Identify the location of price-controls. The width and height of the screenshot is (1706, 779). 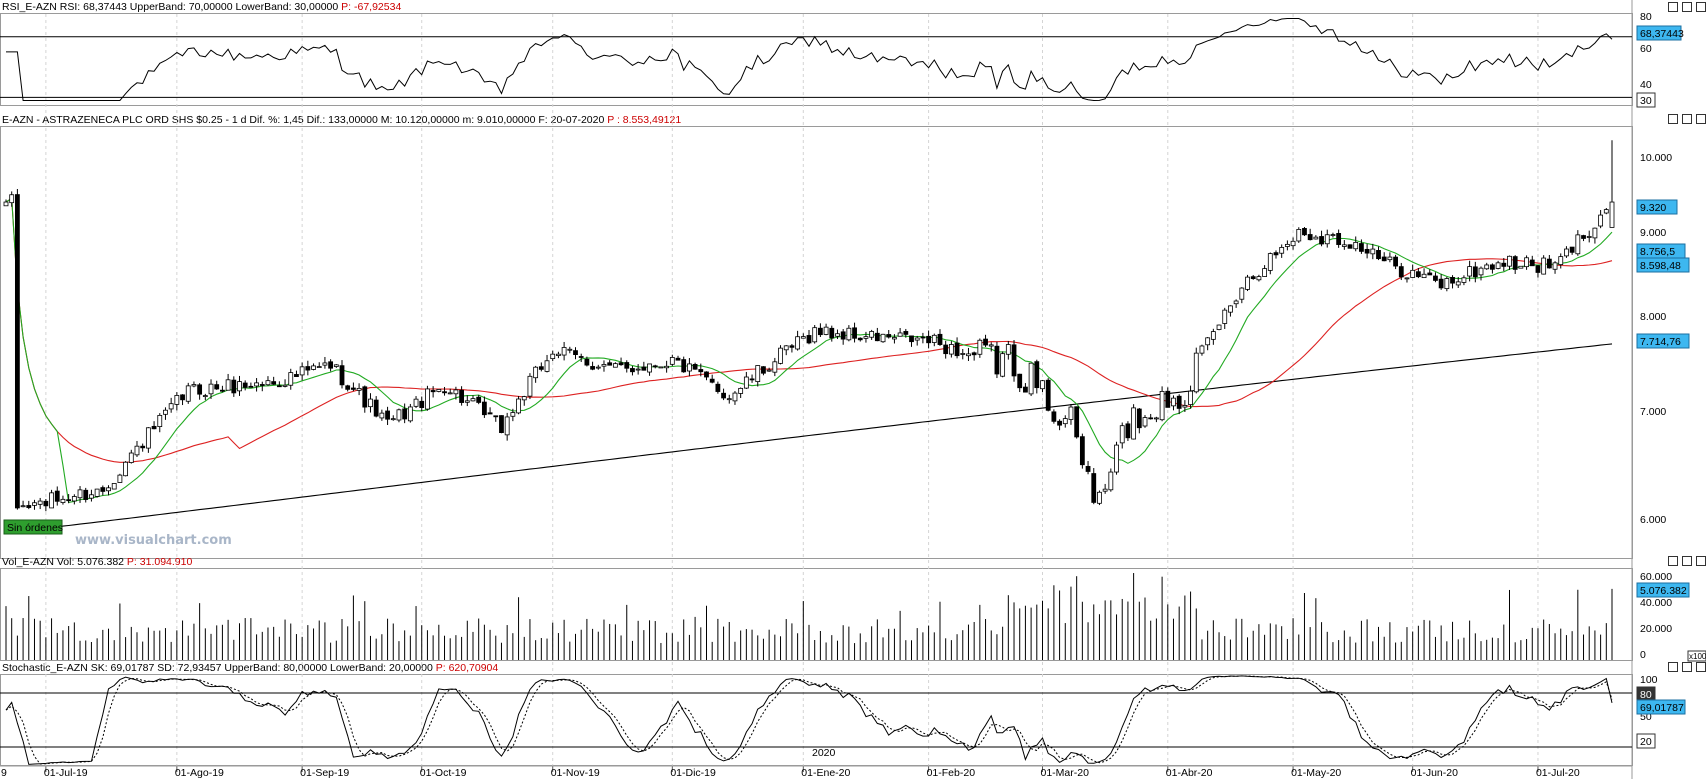
(1687, 119).